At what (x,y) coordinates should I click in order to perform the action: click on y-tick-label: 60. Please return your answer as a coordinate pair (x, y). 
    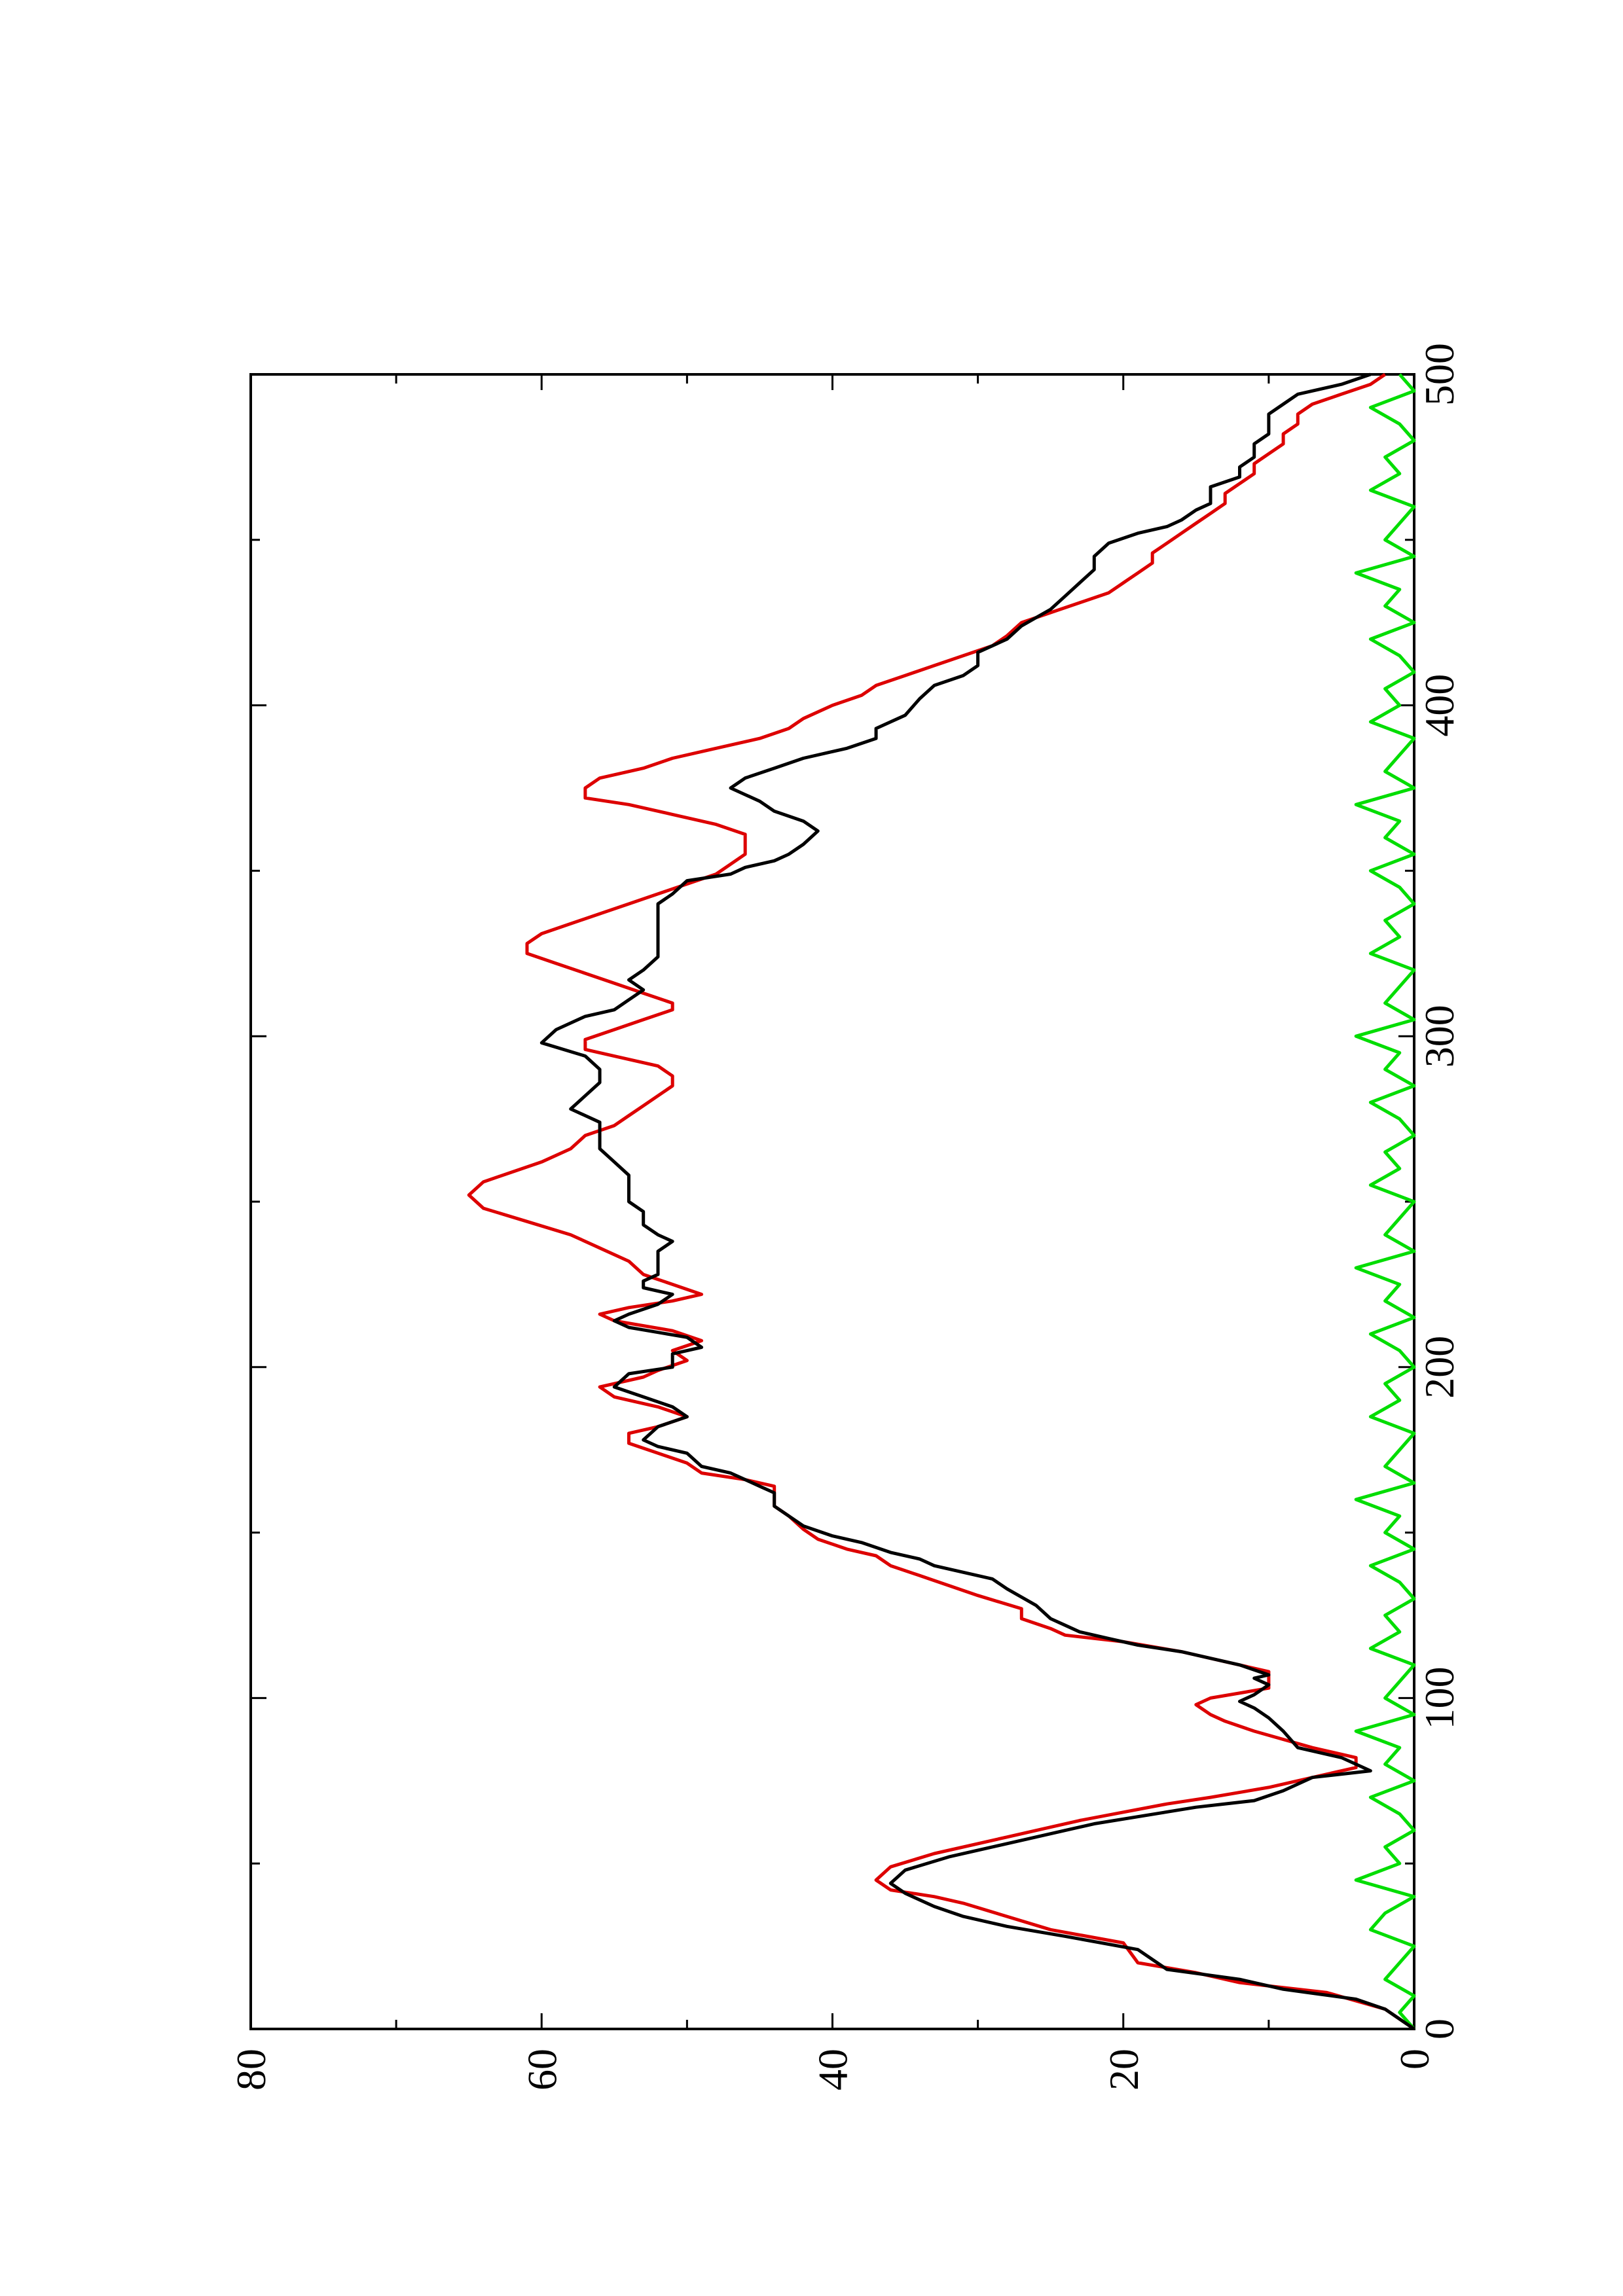
    Looking at the image, I should click on (542, 2069).